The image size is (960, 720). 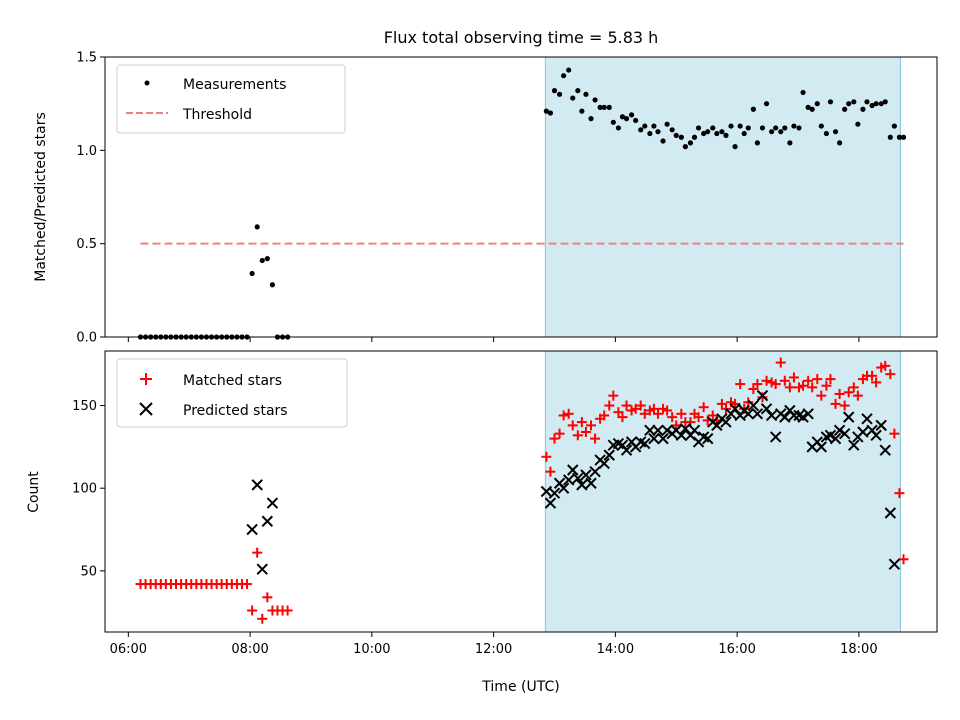 I want to click on bottom-legend-box, so click(x=232, y=393).